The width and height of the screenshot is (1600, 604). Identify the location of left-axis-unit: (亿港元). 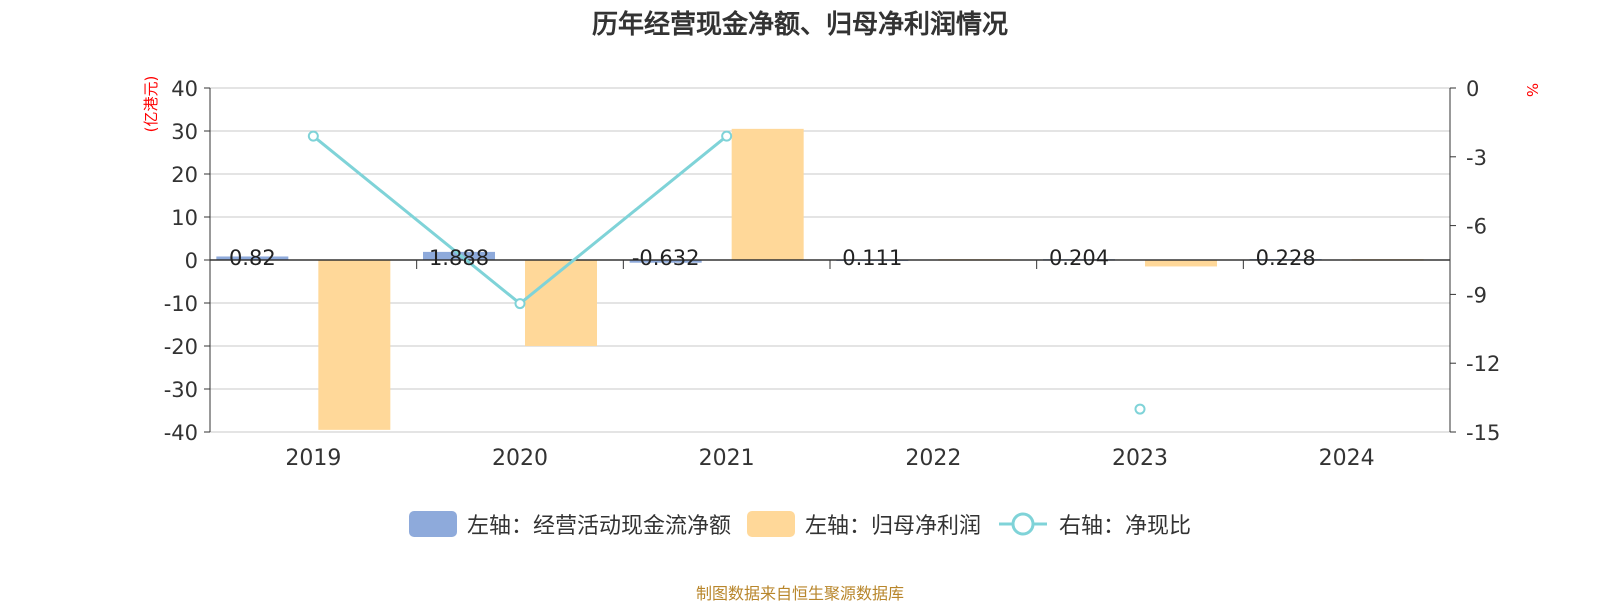
(151, 104).